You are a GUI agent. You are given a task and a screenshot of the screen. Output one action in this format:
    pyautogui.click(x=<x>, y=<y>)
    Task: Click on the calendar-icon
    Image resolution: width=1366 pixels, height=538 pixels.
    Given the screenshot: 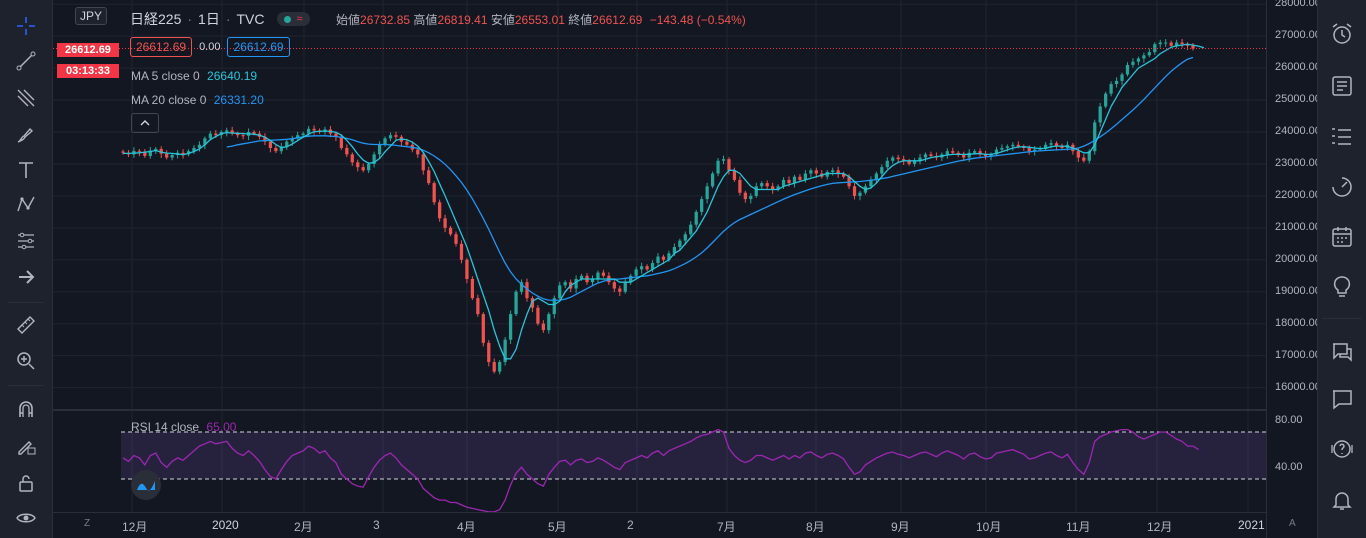 What is the action you would take?
    pyautogui.click(x=1342, y=237)
    